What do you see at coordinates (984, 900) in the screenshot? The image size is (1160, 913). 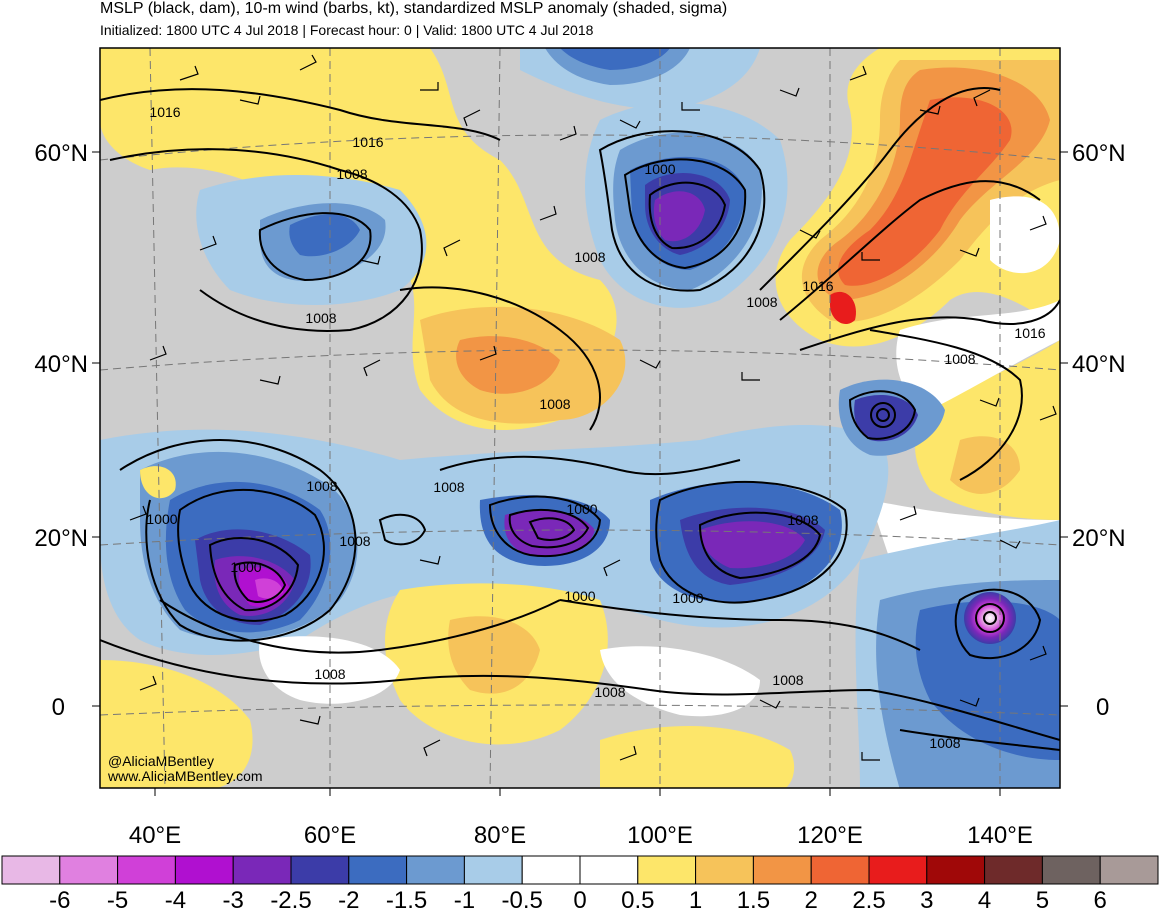 I see `colorbar-label: 4` at bounding box center [984, 900].